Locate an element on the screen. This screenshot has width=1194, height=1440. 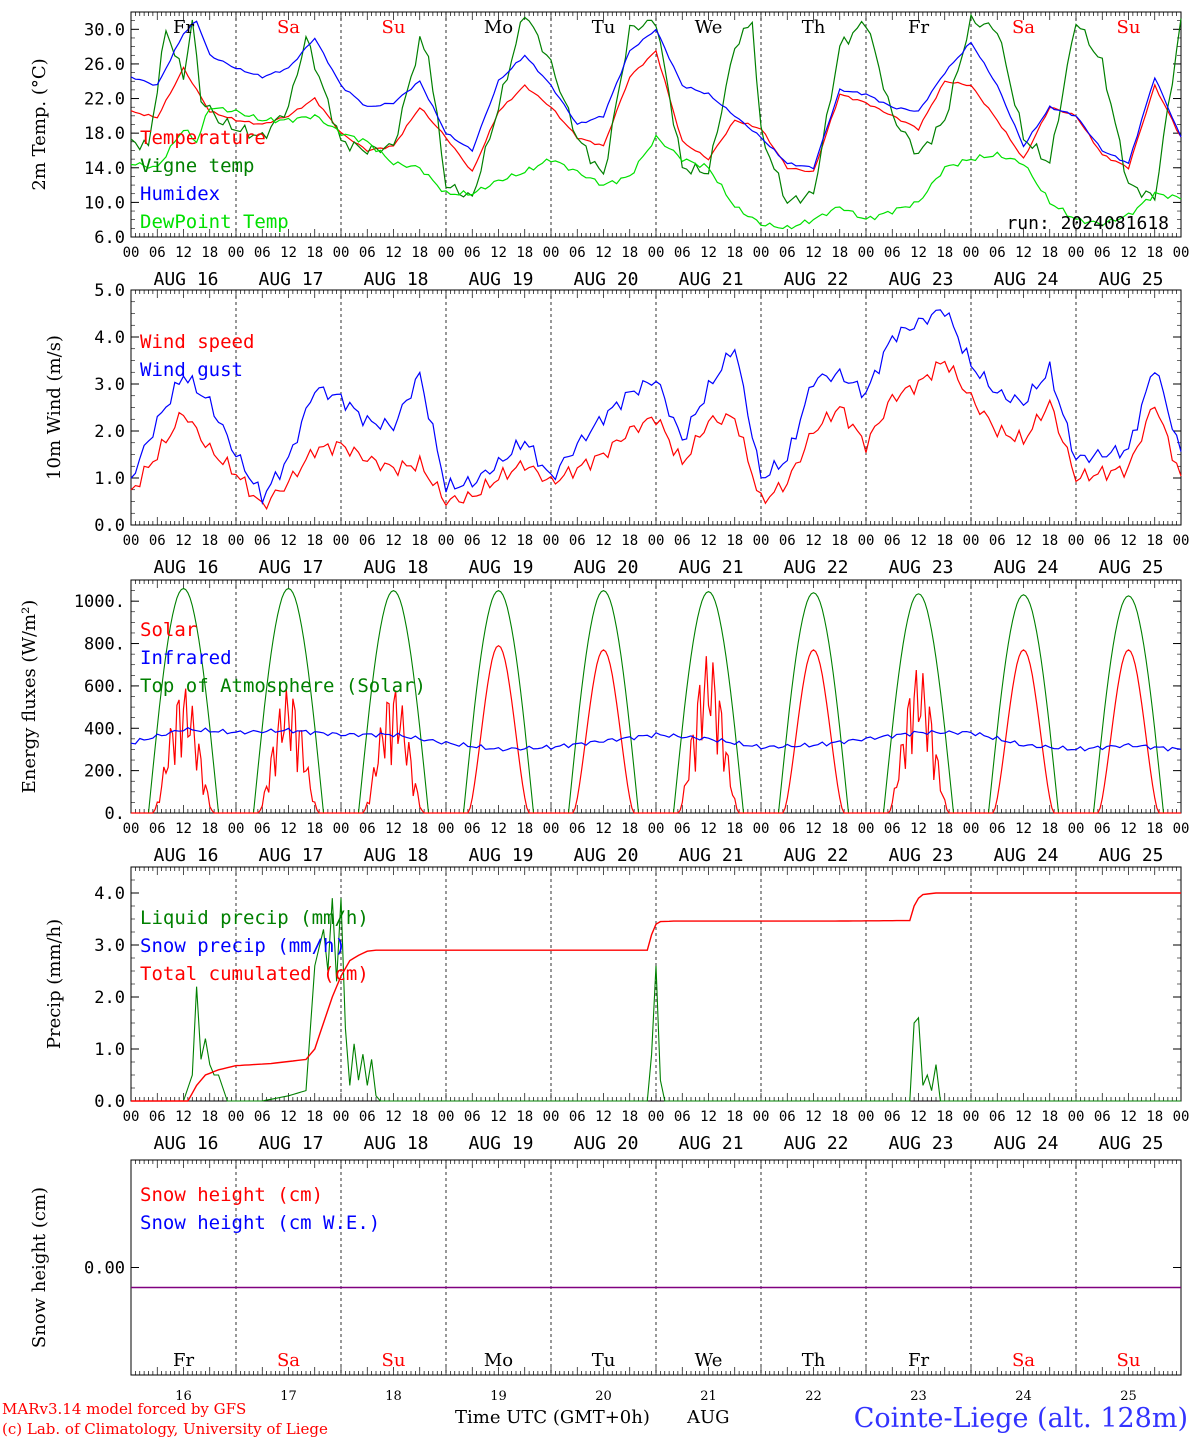
day-number-label: 16 is located at coordinates (183, 1396).